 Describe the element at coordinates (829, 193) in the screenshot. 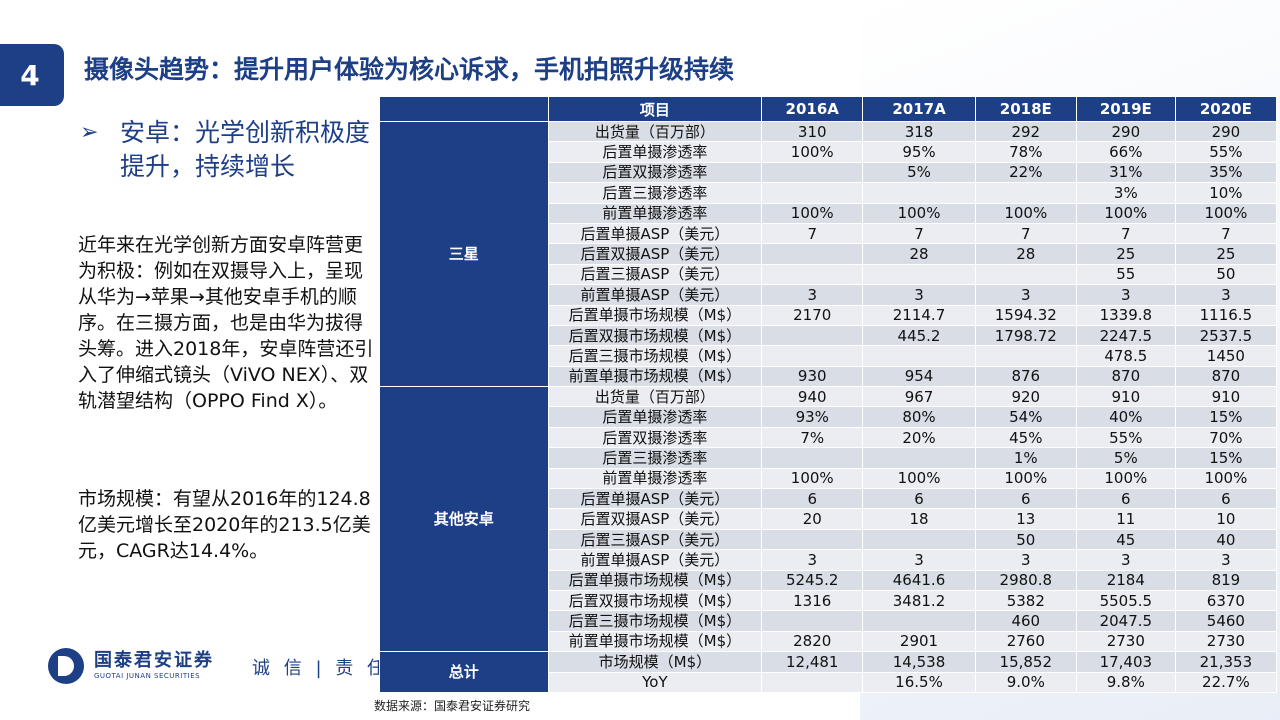

I see `table-row: 后置三摄渗透率 3% 10%` at that location.